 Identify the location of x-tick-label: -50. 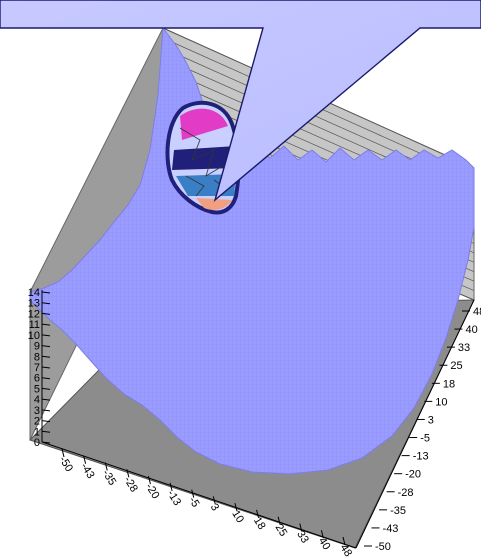
(65, 464).